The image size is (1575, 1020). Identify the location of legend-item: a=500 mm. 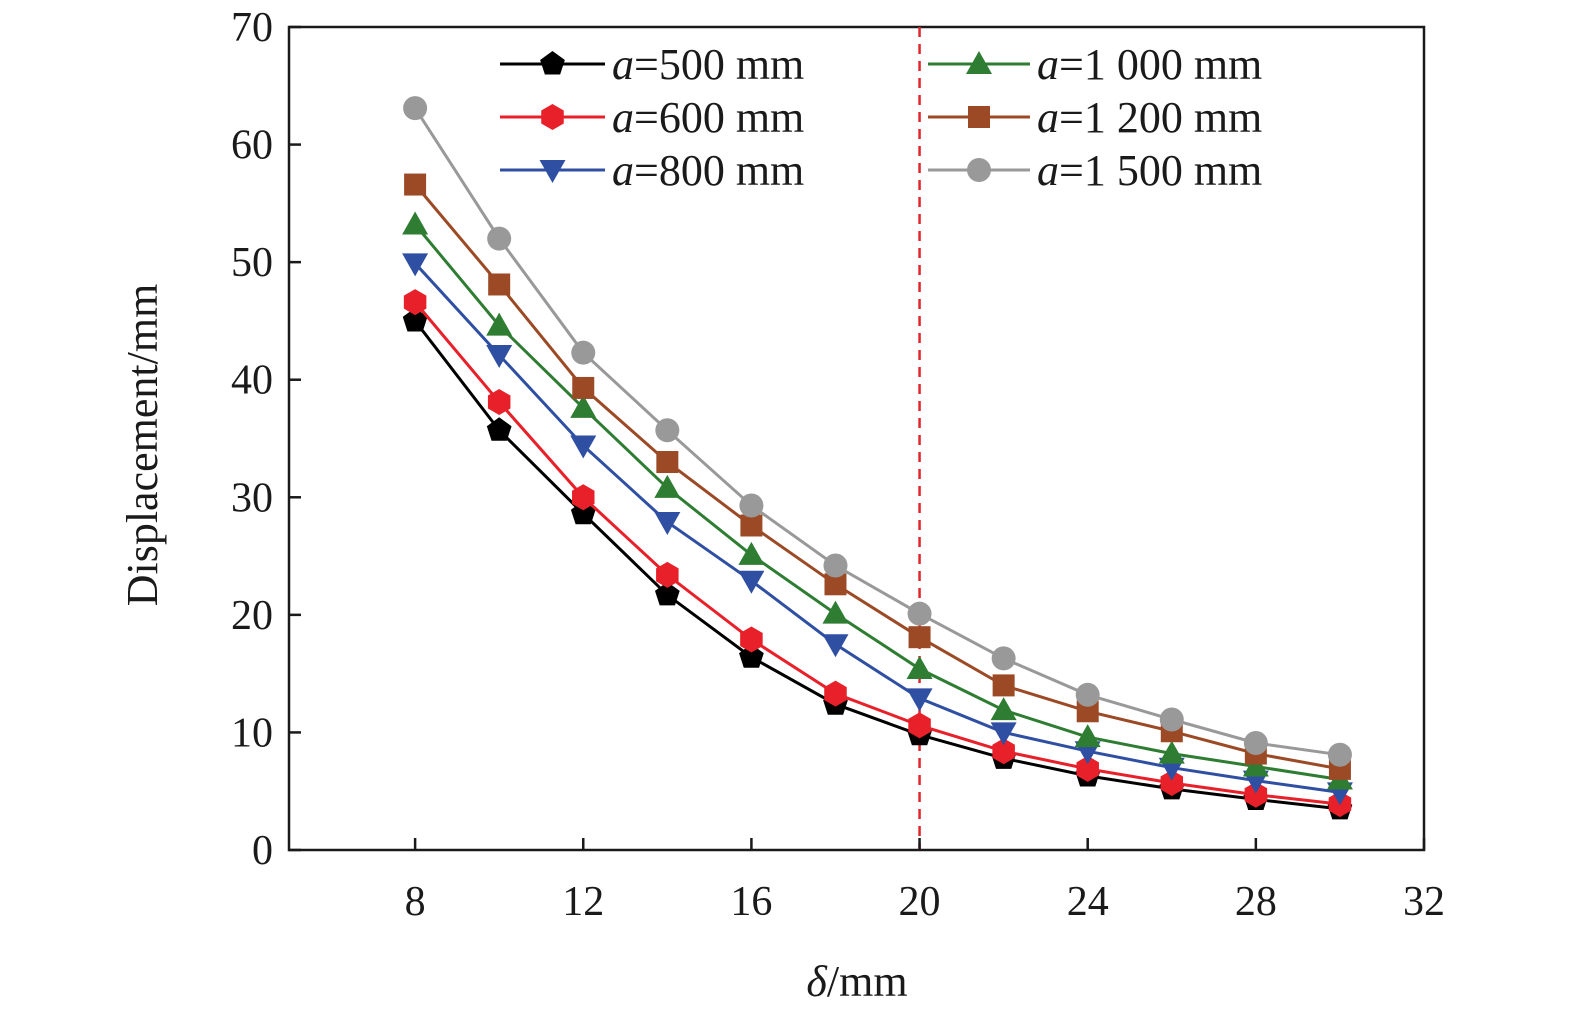
(652, 64).